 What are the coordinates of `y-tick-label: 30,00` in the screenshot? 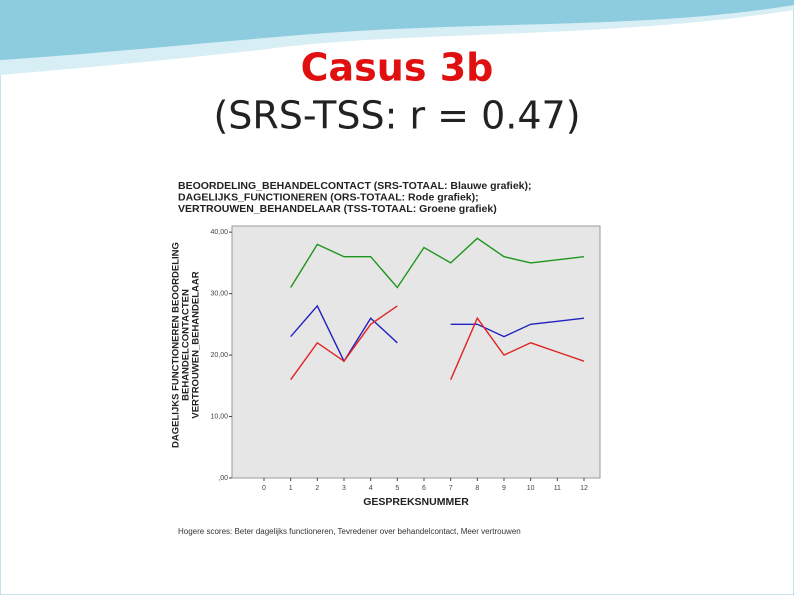 It's located at (219, 293).